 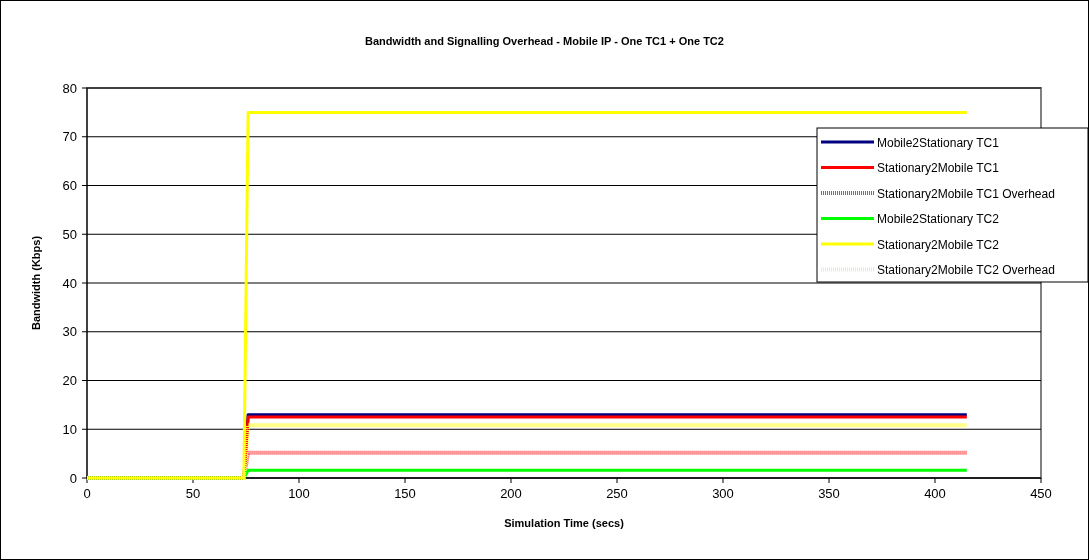 What do you see at coordinates (935, 493) in the screenshot?
I see `x-tick-label: 400` at bounding box center [935, 493].